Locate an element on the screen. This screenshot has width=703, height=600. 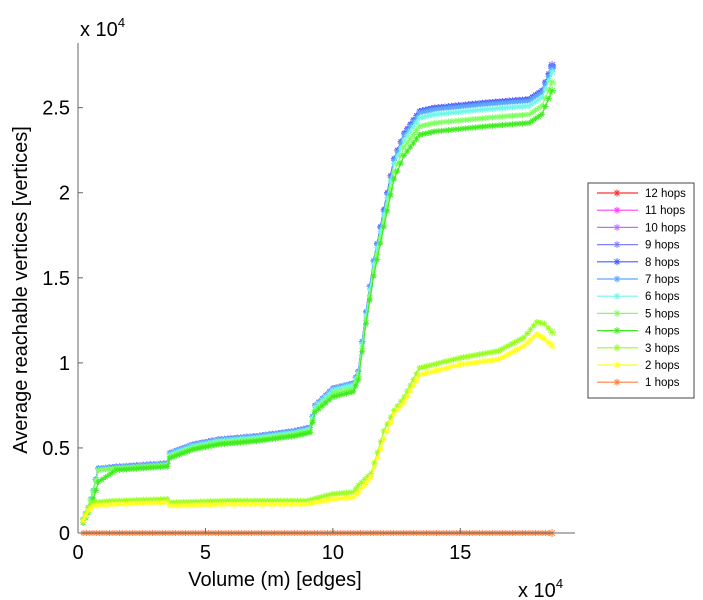
legend-label: 11 hops is located at coordinates (665, 211).